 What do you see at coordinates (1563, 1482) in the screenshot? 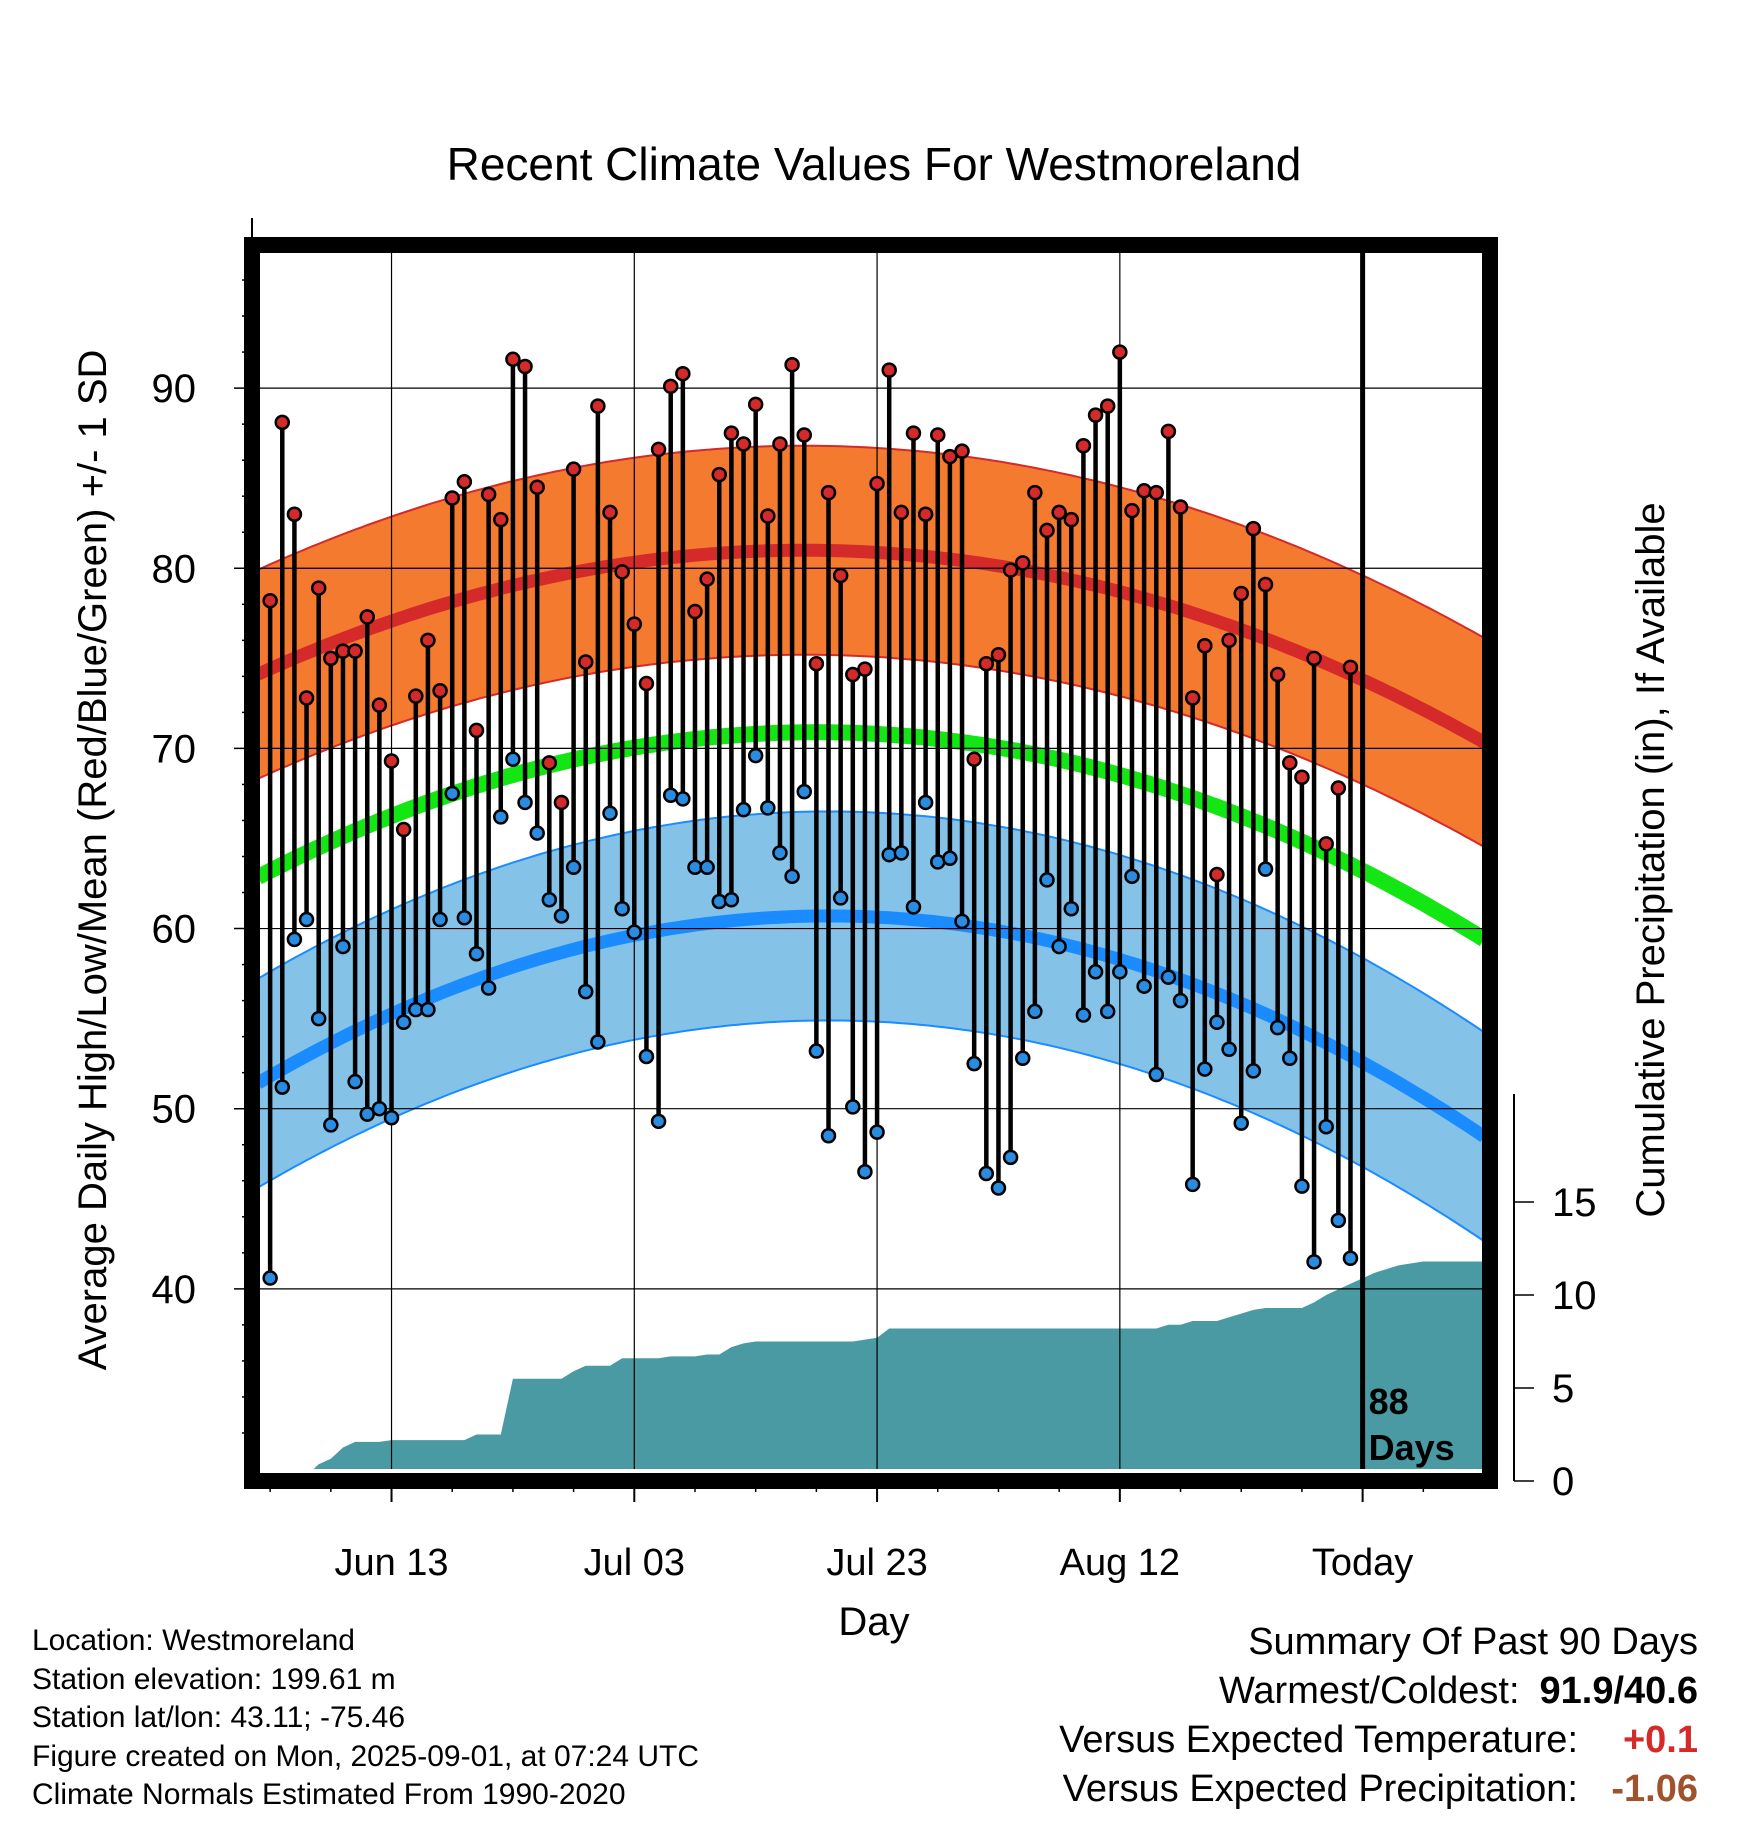
I see `precip-tick-label: 0` at bounding box center [1563, 1482].